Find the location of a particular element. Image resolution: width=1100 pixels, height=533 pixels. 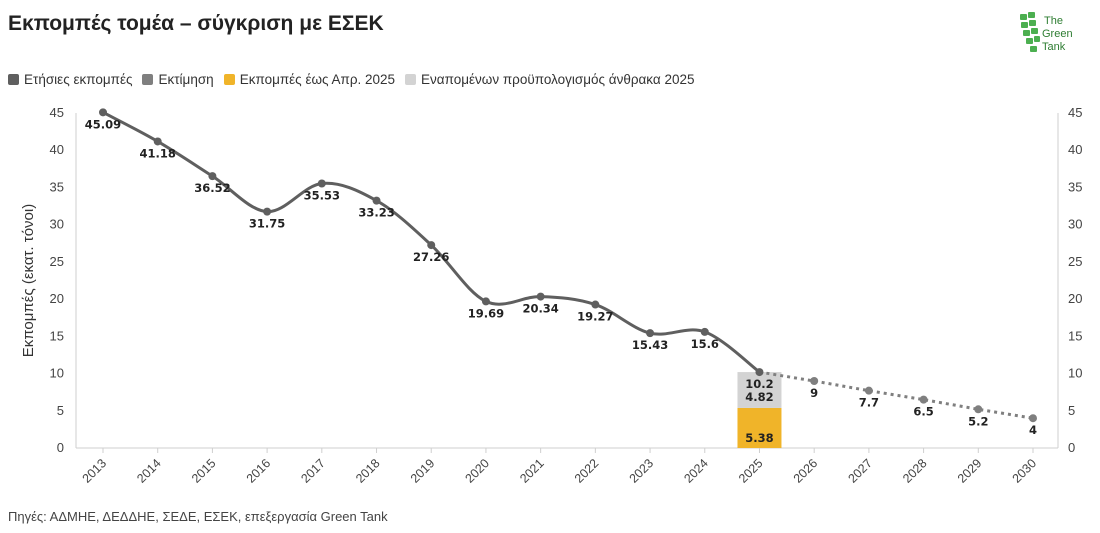

chart-title: Εκπομπές τομέα – σύγκριση με ΕΣΕΚ is located at coordinates (196, 23).